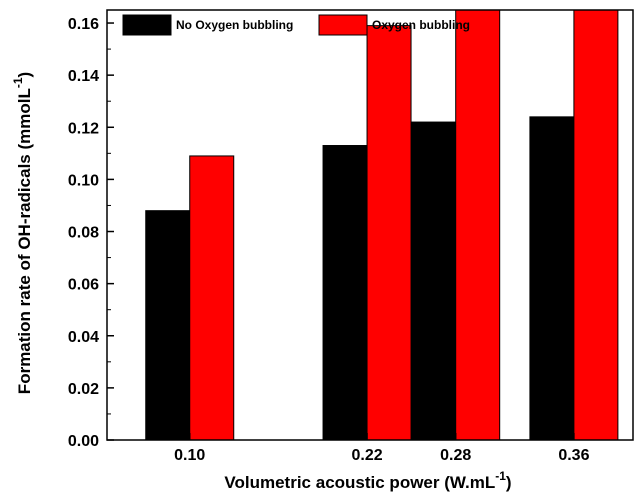 This screenshot has height=495, width=641. Describe the element at coordinates (83, 233) in the screenshot. I see `y-tick-label-0.08: 0.08` at that location.